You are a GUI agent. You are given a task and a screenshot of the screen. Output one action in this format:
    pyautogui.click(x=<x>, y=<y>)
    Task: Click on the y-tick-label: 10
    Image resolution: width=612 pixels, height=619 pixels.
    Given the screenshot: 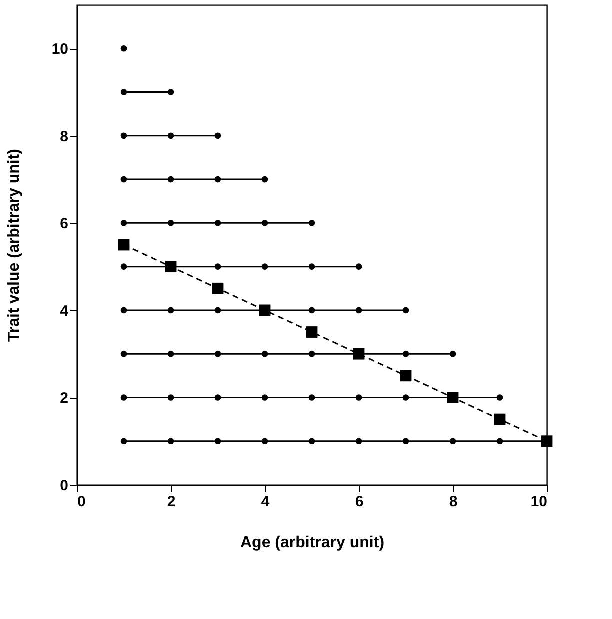 What is the action you would take?
    pyautogui.click(x=60, y=49)
    